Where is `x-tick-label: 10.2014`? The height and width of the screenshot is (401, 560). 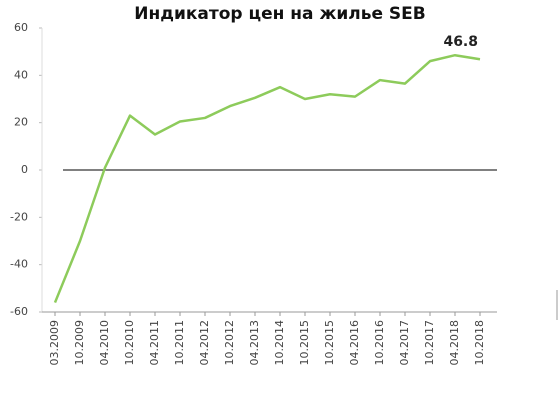 x-tick-label: 10.2014 is located at coordinates (279, 343).